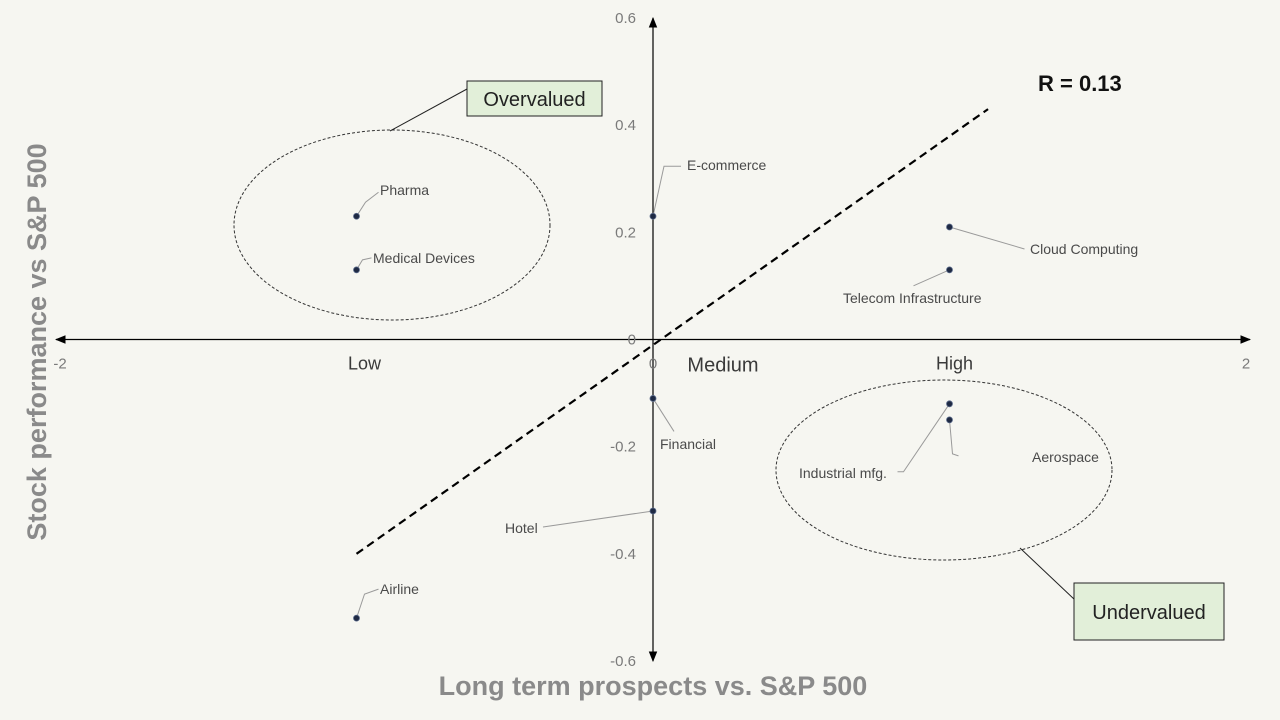  I want to click on y-axis-title: Stock performance vs S&P 500, so click(37, 341).